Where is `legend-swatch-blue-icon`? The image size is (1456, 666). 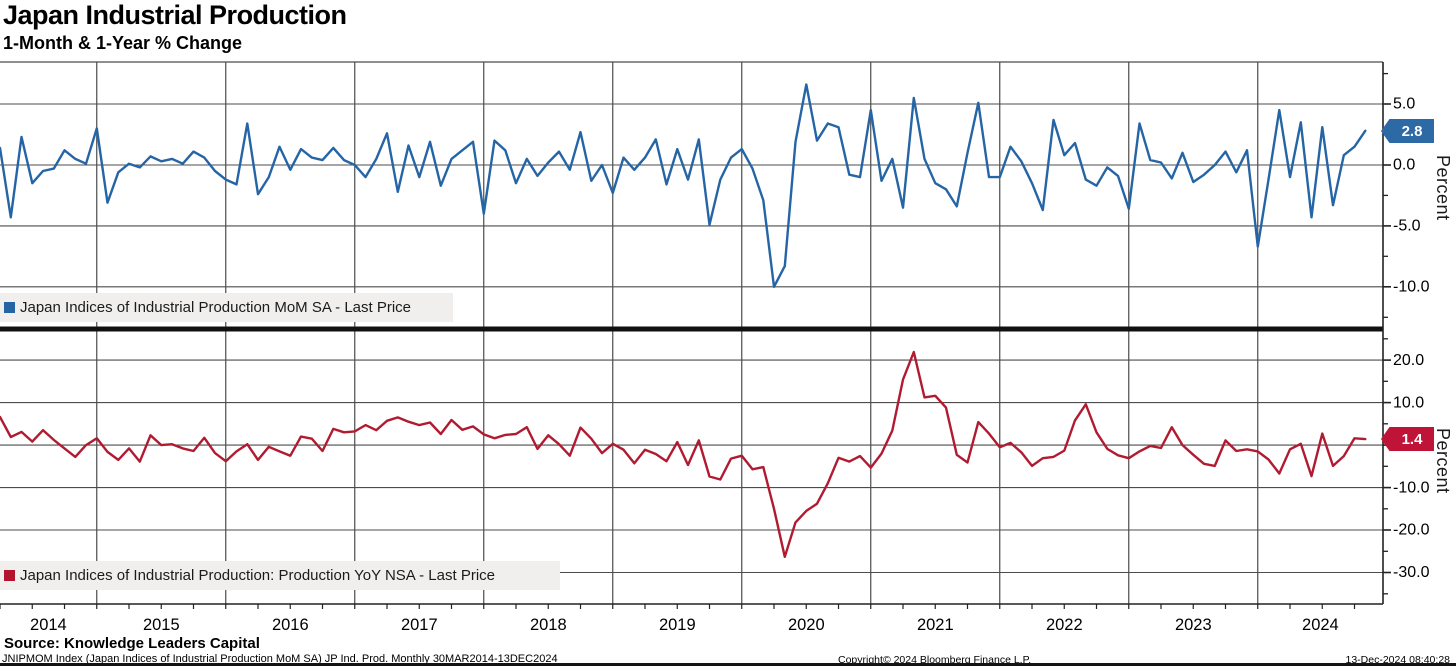 legend-swatch-blue-icon is located at coordinates (9, 307).